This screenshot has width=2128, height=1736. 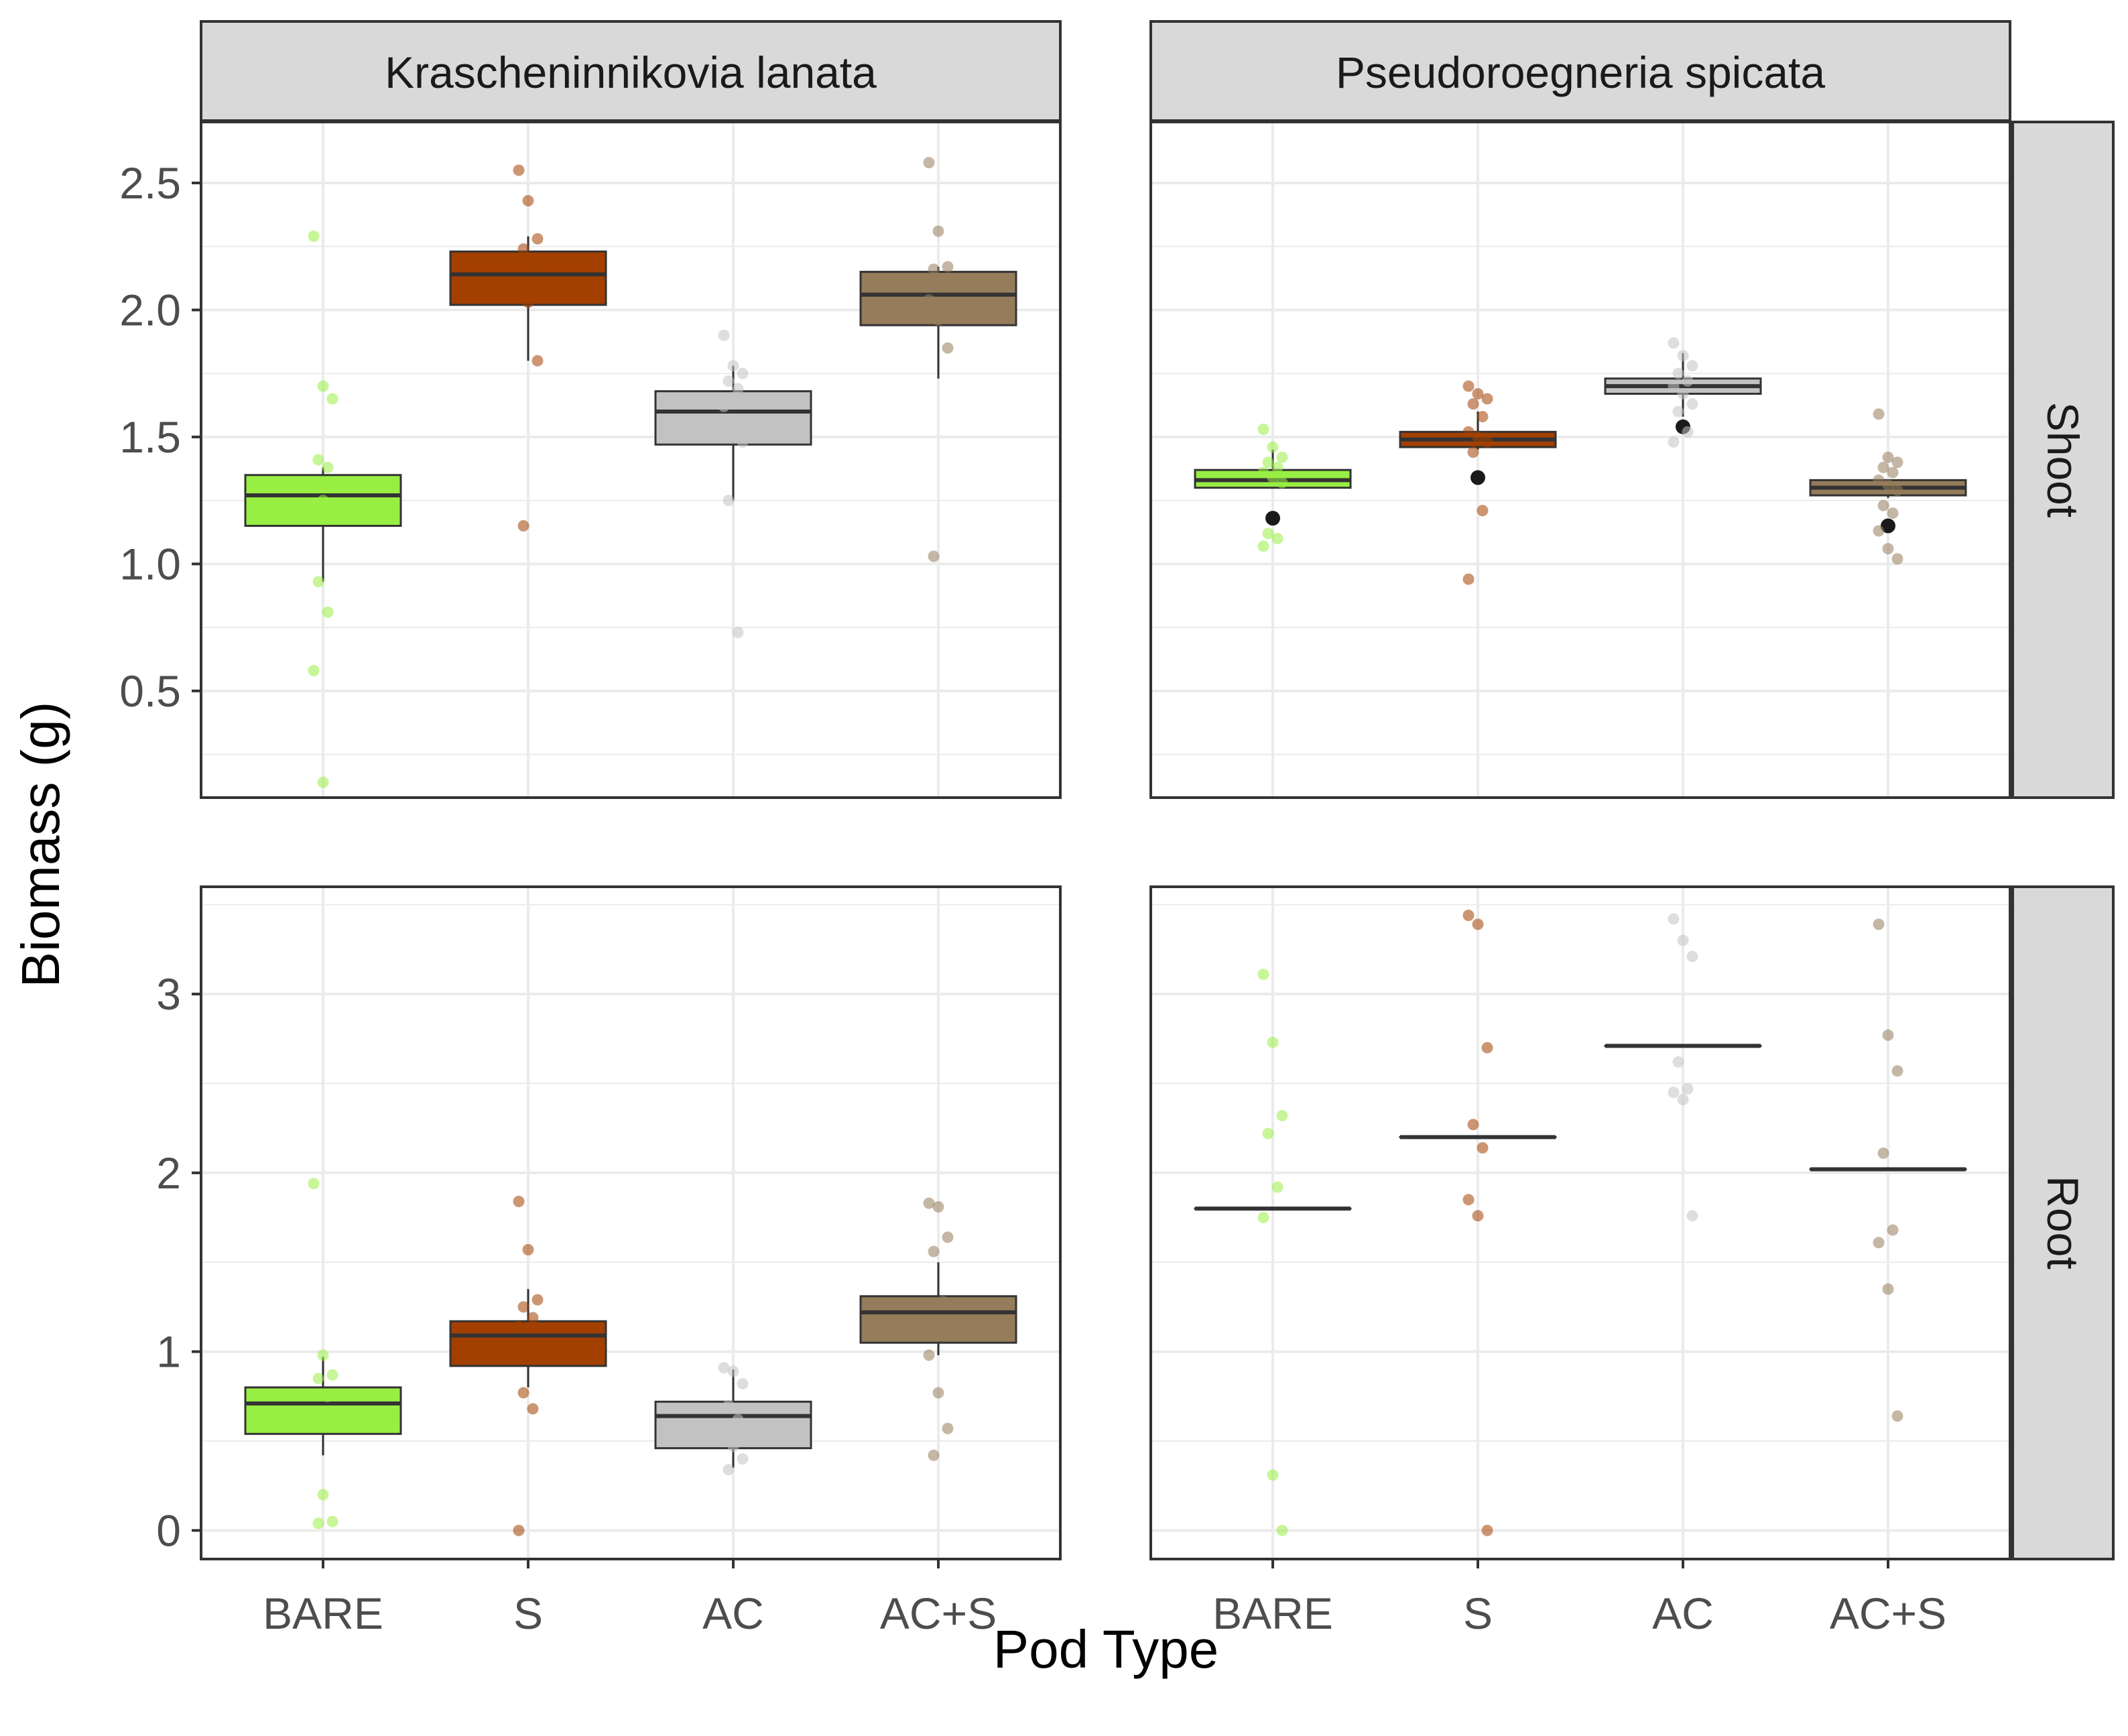 I want to click on panel-root-pseudoroegneria-spicata, so click(x=1580, y=1223).